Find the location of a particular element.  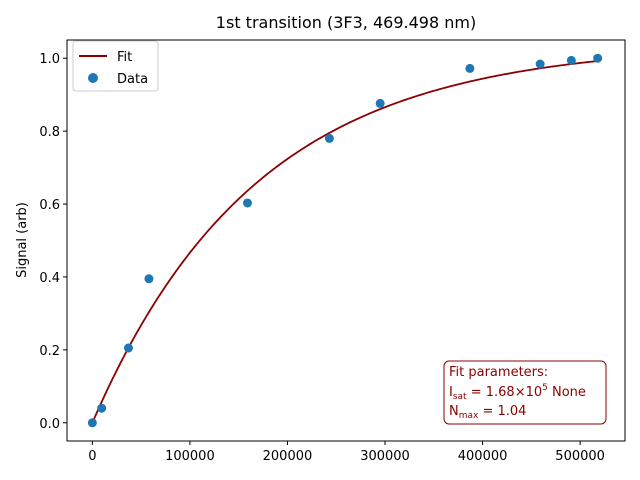

legend: Fit Data is located at coordinates (115, 66).